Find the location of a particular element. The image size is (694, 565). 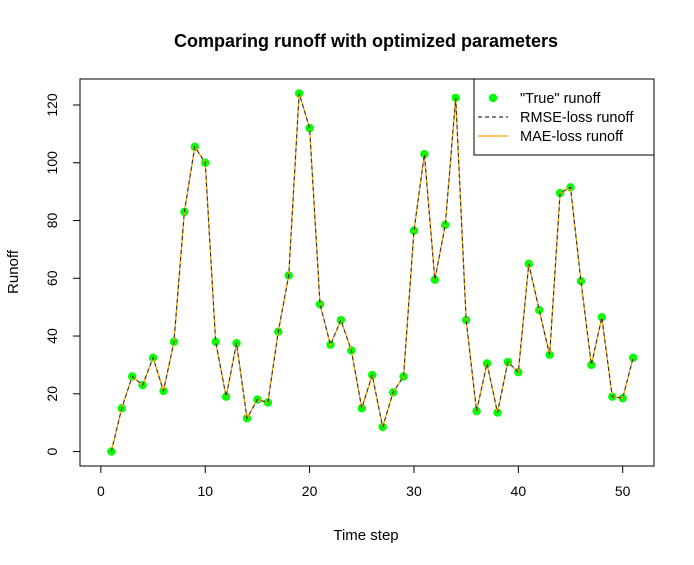

y-tick-label: 80 is located at coordinates (52, 221).